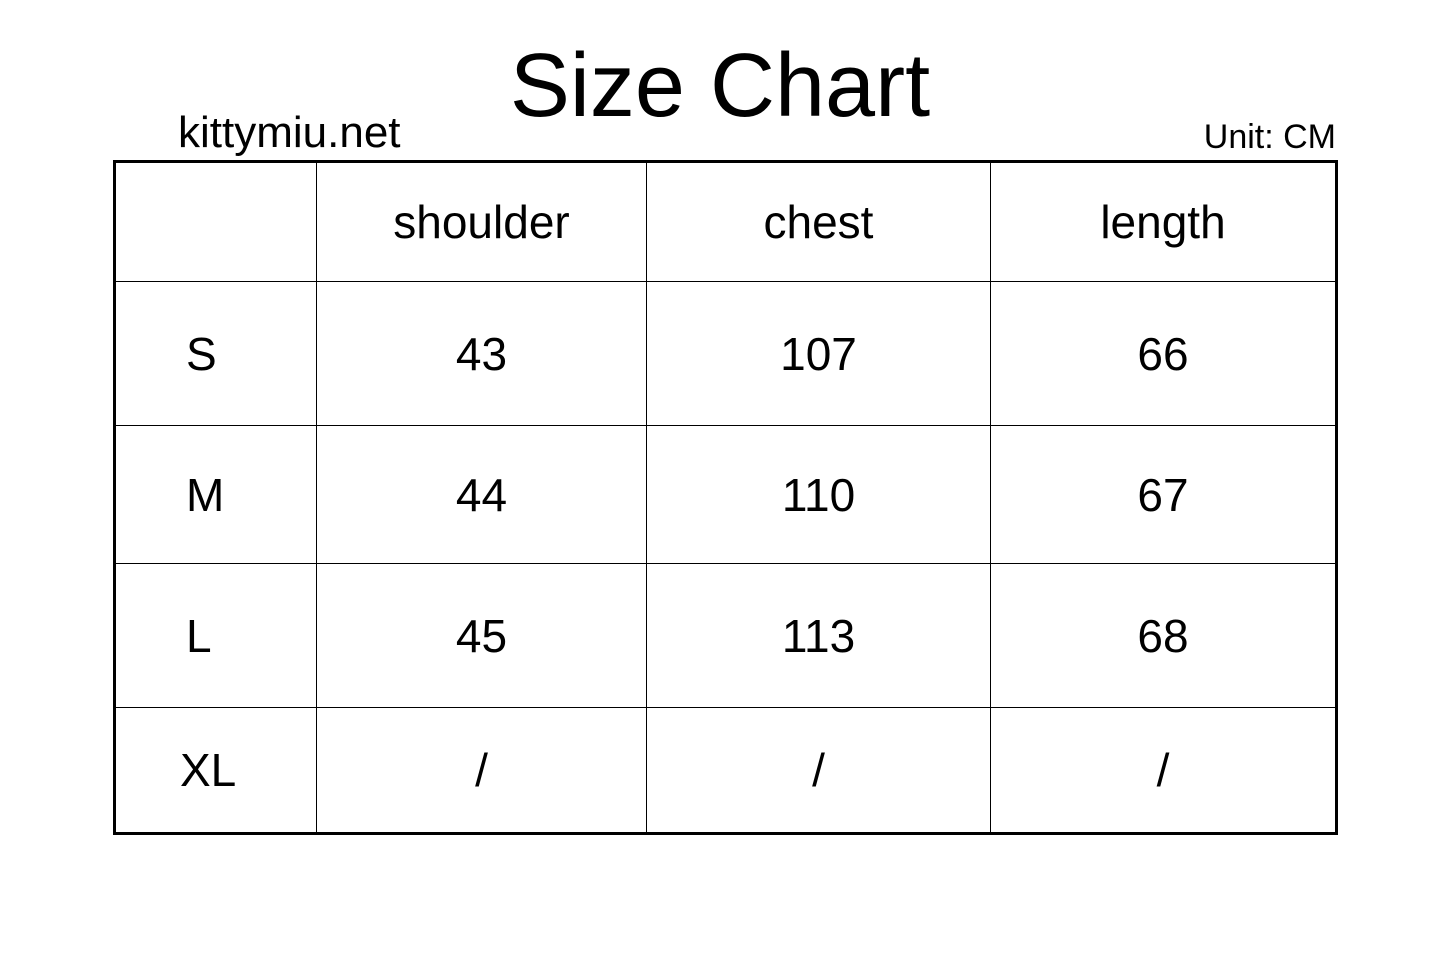 Image resolution: width=1440 pixels, height=968 pixels. Describe the element at coordinates (481, 494) in the screenshot. I see `table-cell: 44` at that location.